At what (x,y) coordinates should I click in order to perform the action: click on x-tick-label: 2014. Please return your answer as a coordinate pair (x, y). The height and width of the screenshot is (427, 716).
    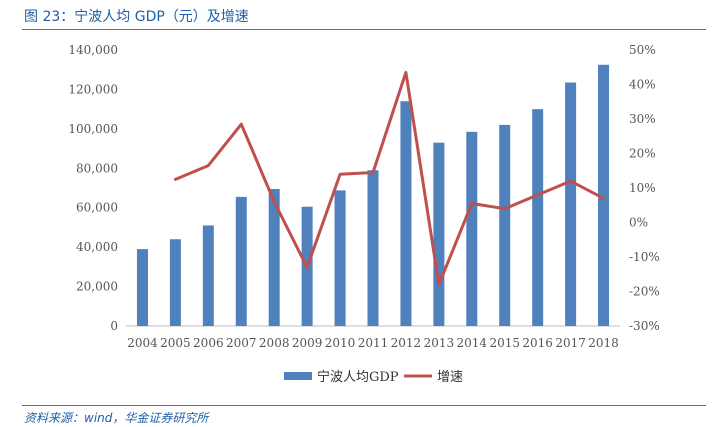
    Looking at the image, I should click on (472, 343).